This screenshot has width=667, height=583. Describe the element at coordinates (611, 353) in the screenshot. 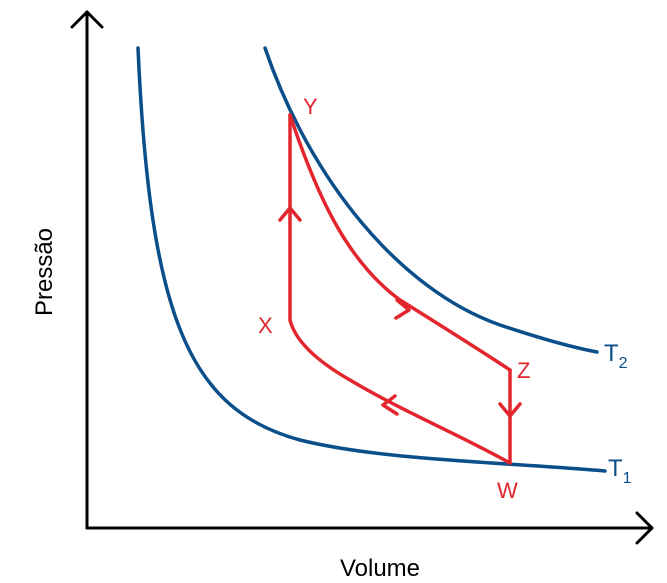

I see `isotherm-t2-name: T` at that location.